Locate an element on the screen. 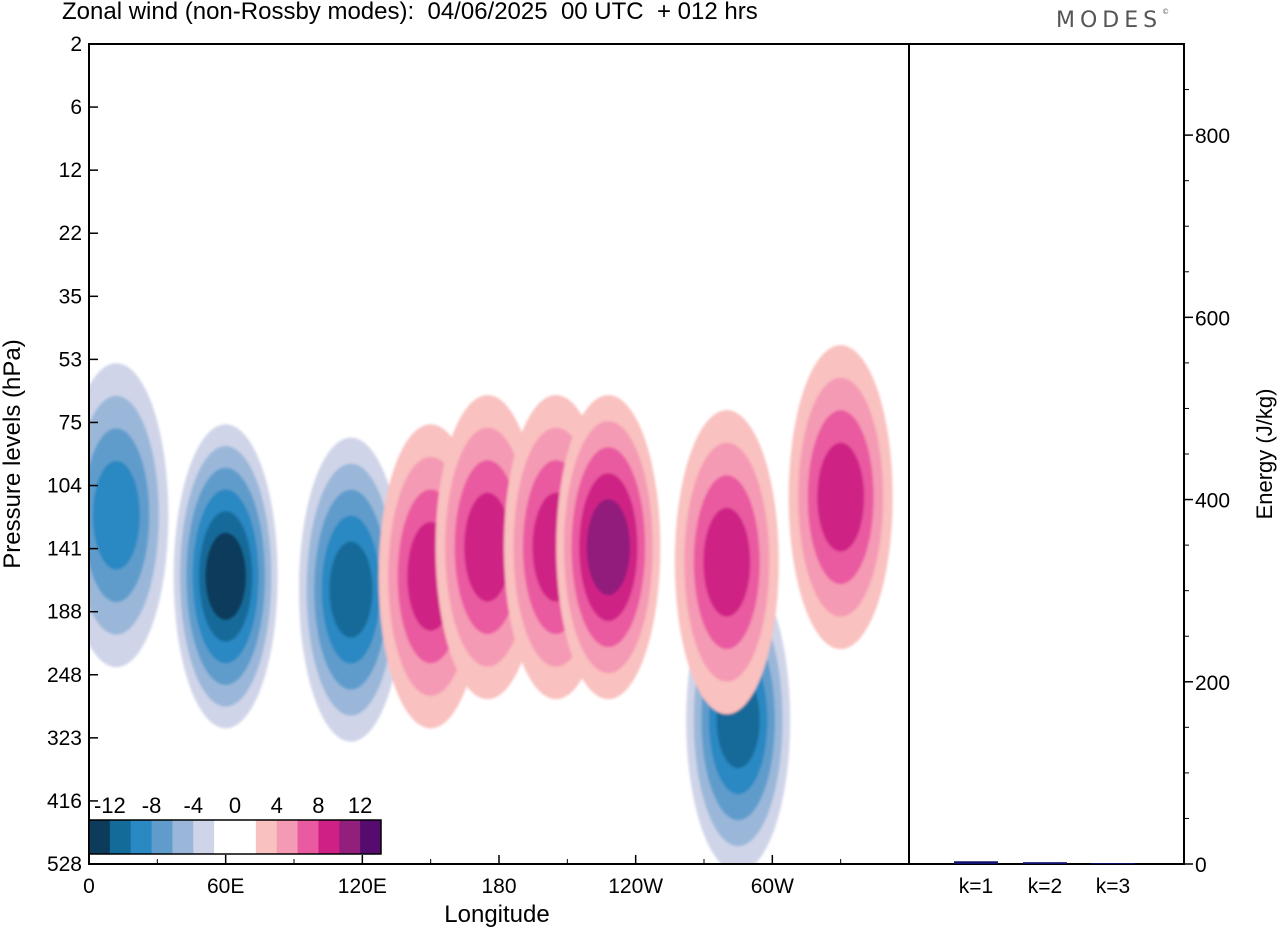  bar-y-tick-label: 800 is located at coordinates (1212, 136).